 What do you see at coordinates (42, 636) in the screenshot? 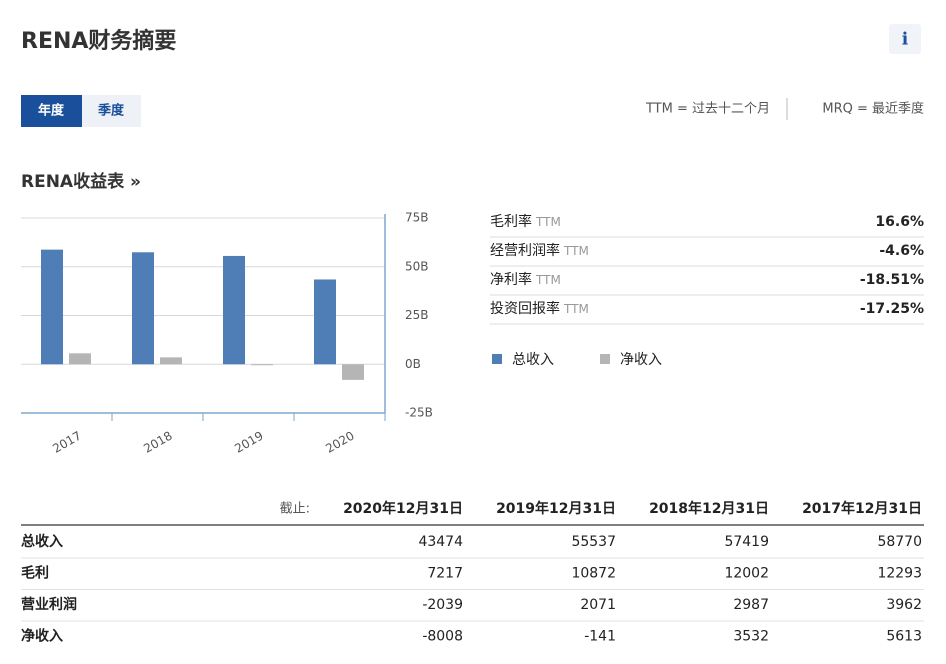
I see `row-label: 净收入` at bounding box center [42, 636].